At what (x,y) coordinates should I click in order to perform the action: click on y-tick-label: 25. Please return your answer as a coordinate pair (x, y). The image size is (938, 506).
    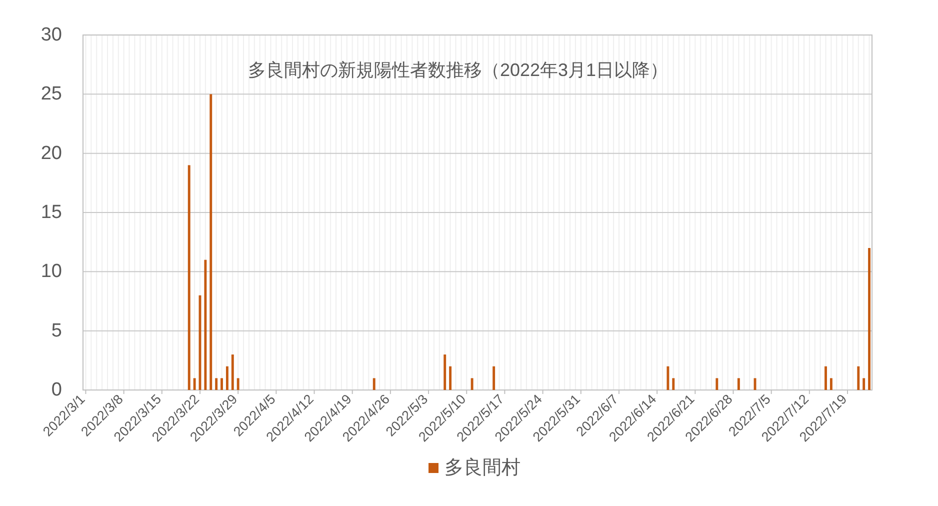
    Looking at the image, I should click on (51, 94).